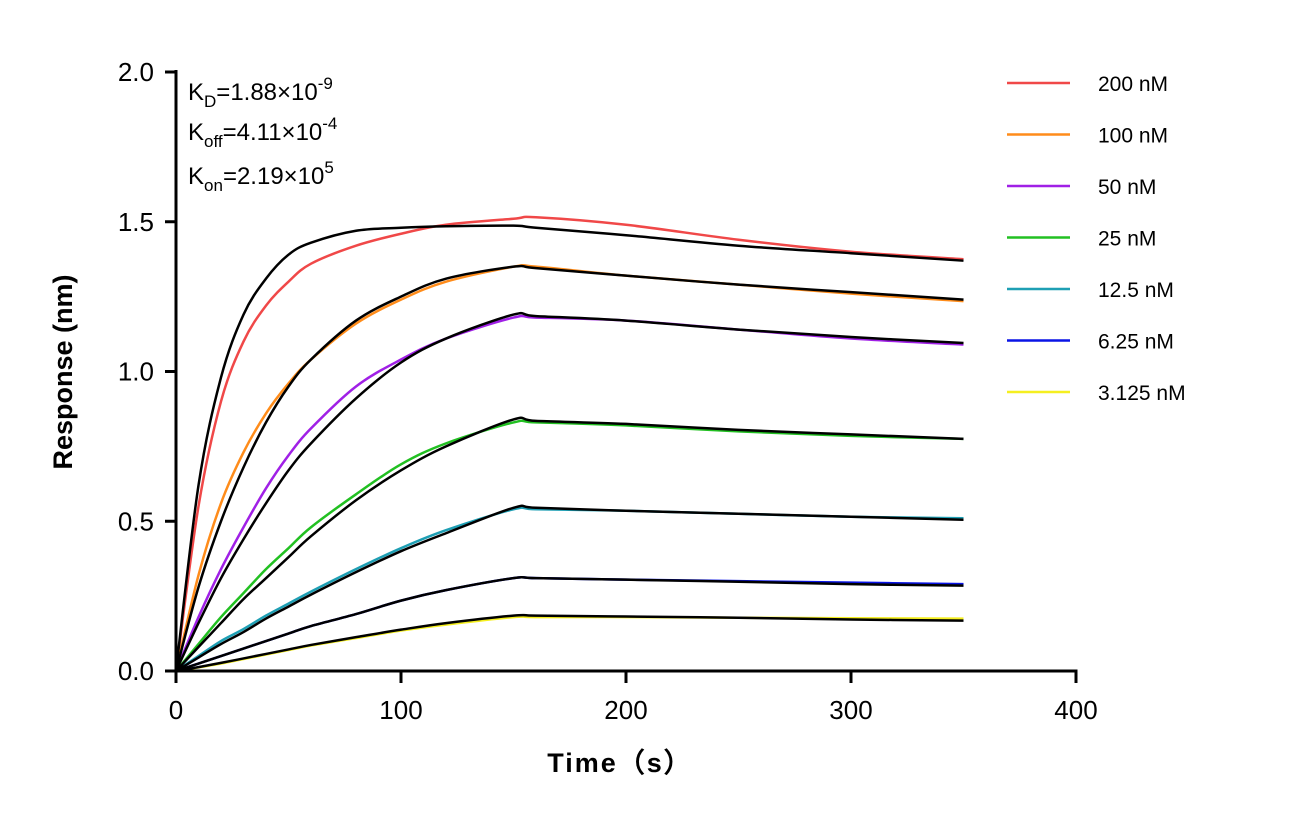  I want to click on x-tick-label: 100, so click(400, 710).